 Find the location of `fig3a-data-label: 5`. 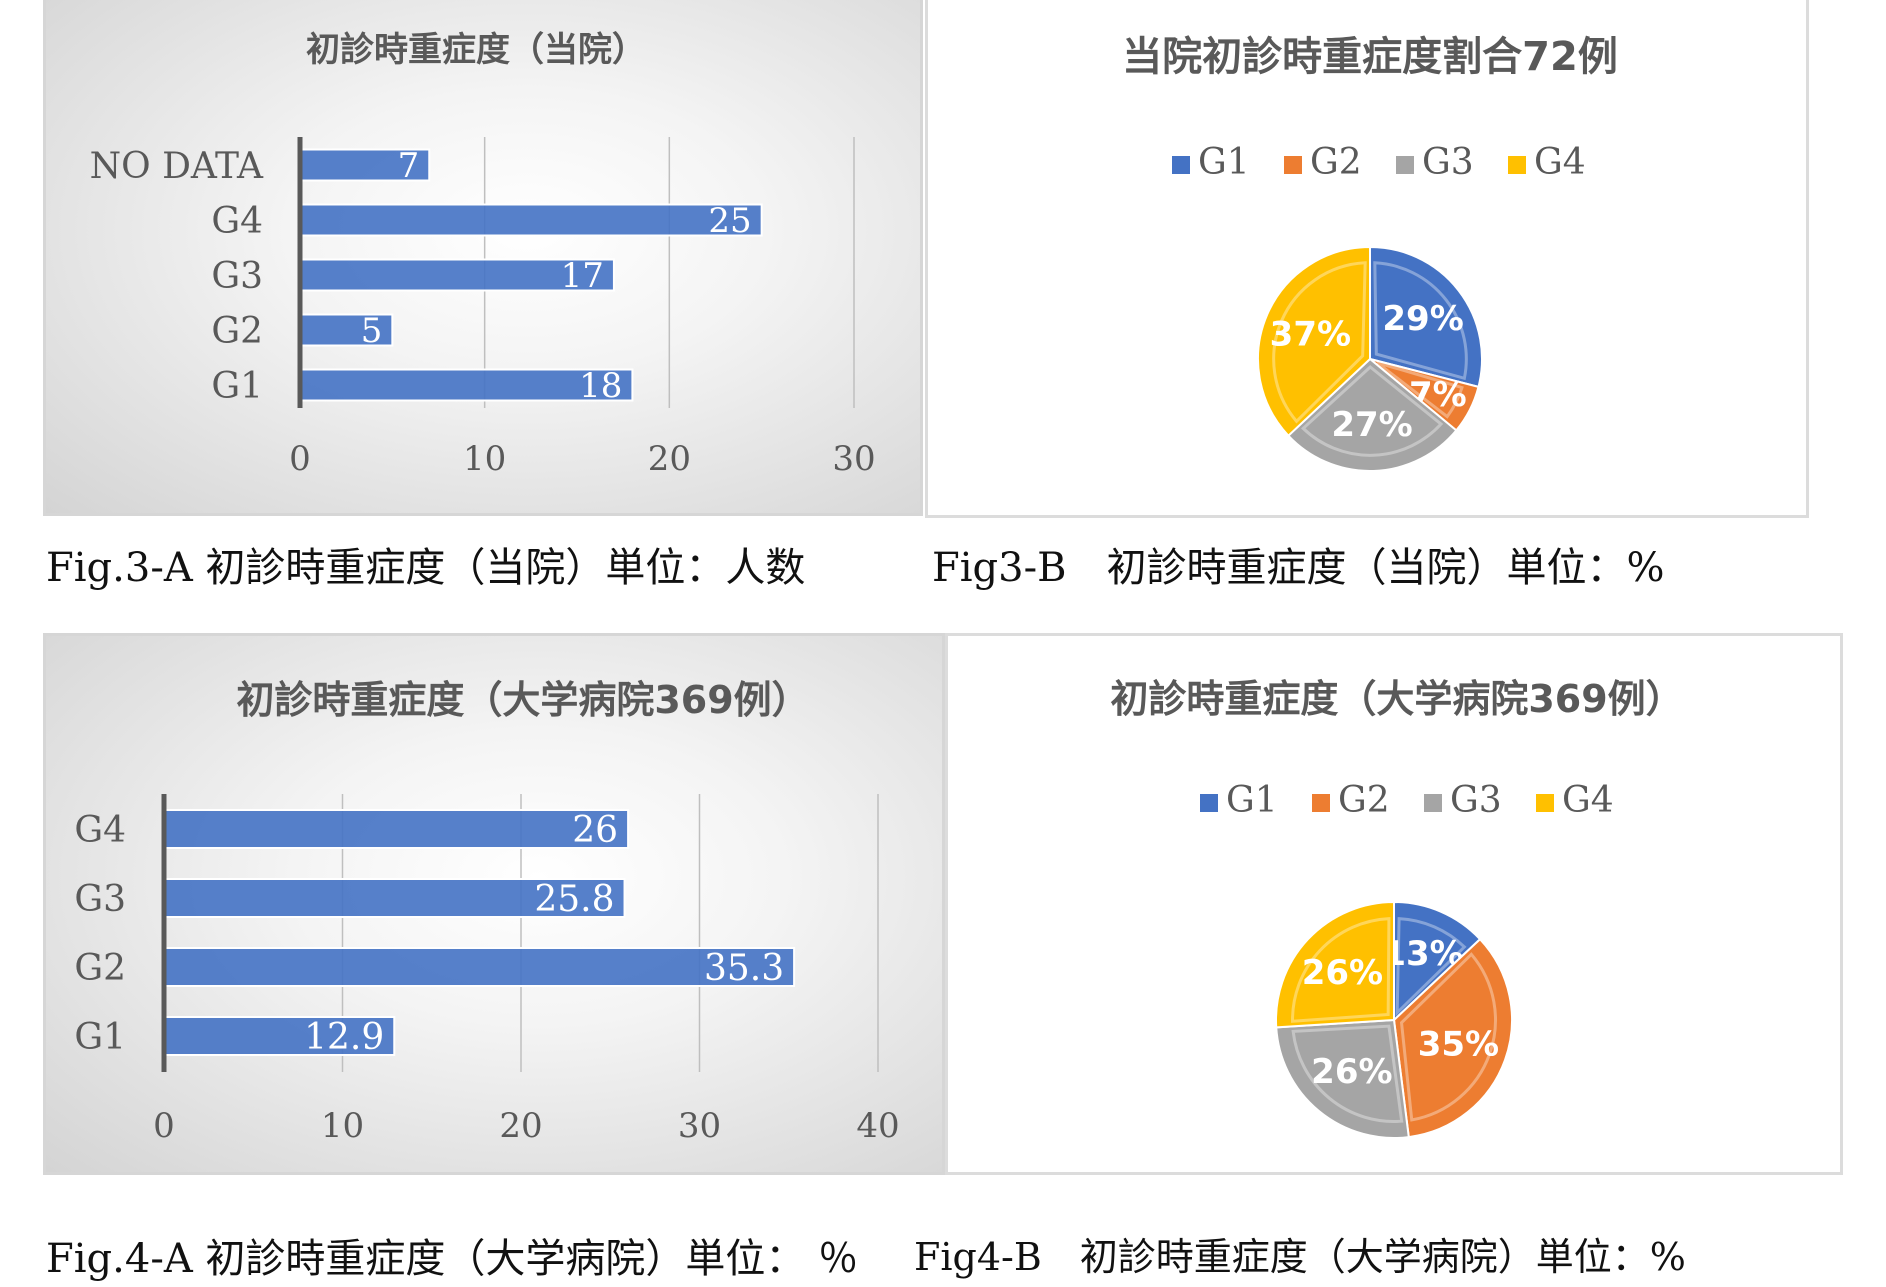

fig3a-data-label: 5 is located at coordinates (372, 331).